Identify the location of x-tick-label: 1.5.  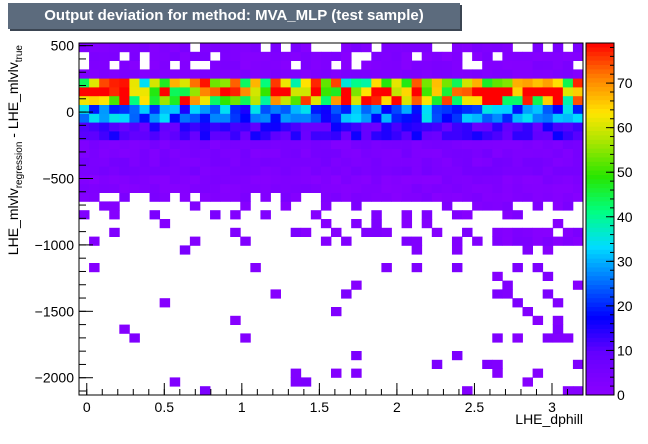
(320, 407).